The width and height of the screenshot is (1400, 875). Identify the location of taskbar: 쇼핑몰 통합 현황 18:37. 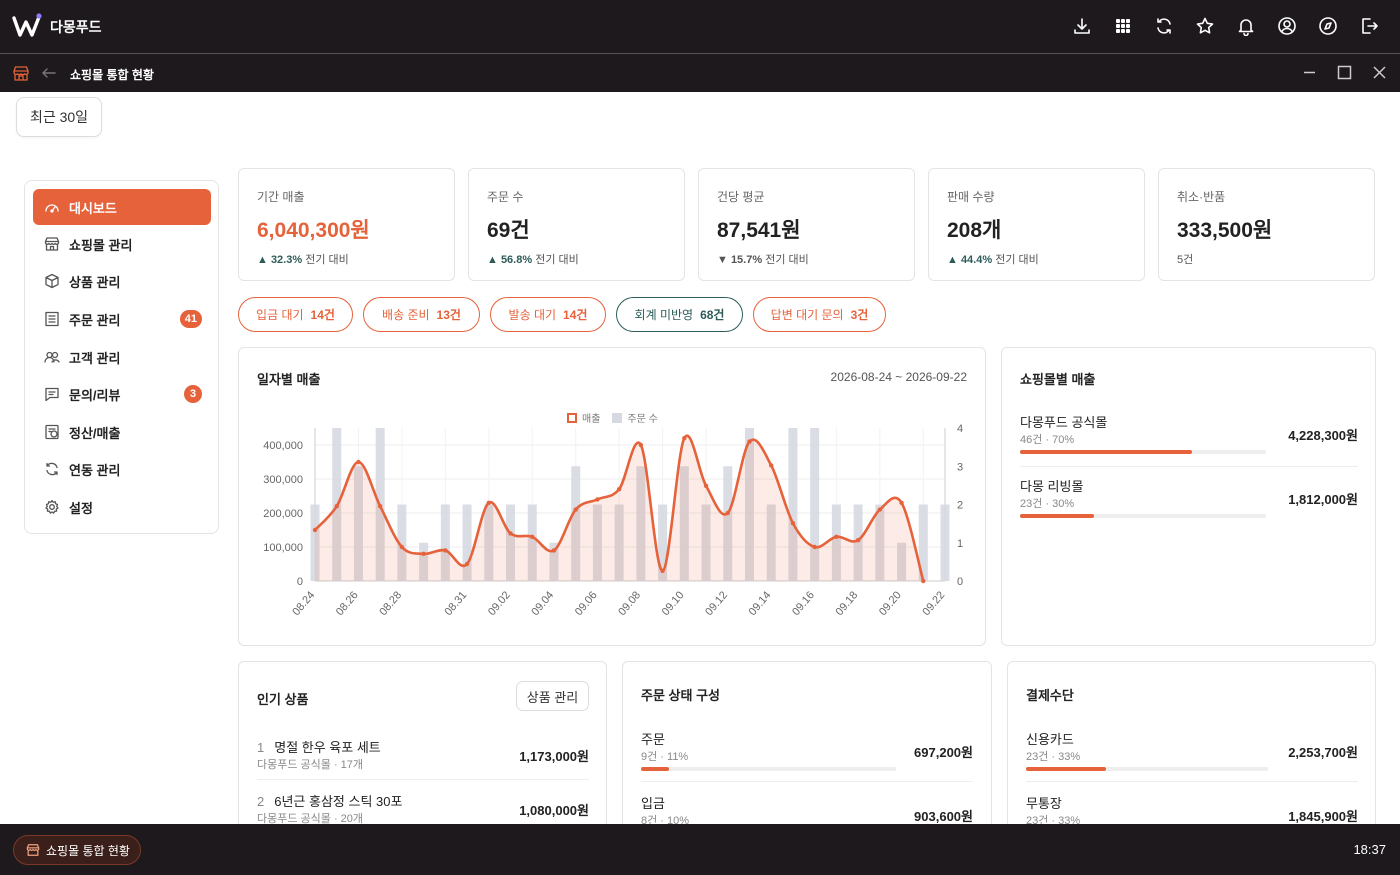
(700, 849).